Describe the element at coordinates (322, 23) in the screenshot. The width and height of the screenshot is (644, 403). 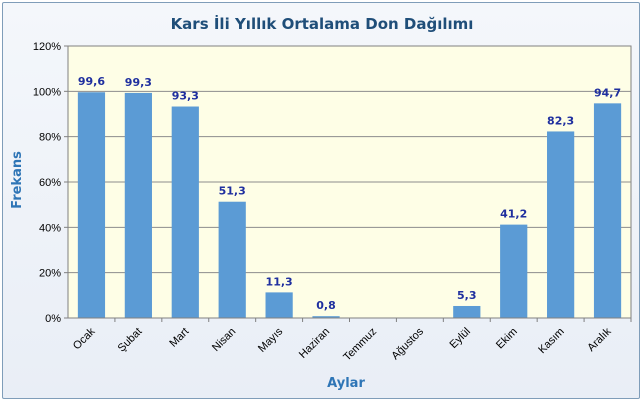
I see `chart-title: Kars İli Yıllık Ortalama Don Dağılımı` at that location.